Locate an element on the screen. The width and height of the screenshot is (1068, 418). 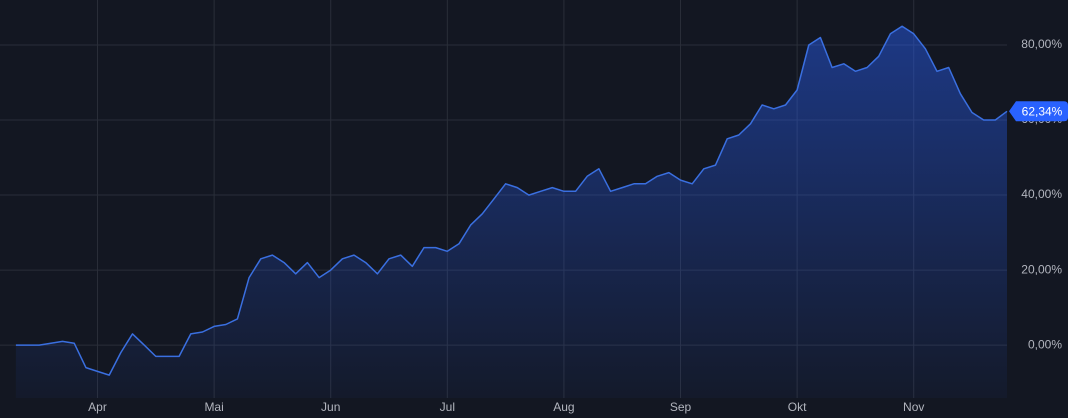
x-tick-label: Aug is located at coordinates (563, 407).